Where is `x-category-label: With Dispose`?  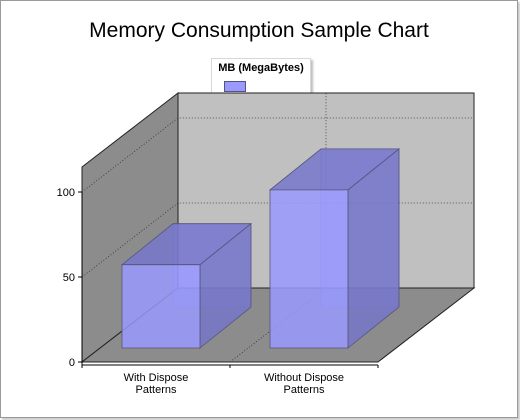
x-category-label: With Dispose is located at coordinates (156, 378).